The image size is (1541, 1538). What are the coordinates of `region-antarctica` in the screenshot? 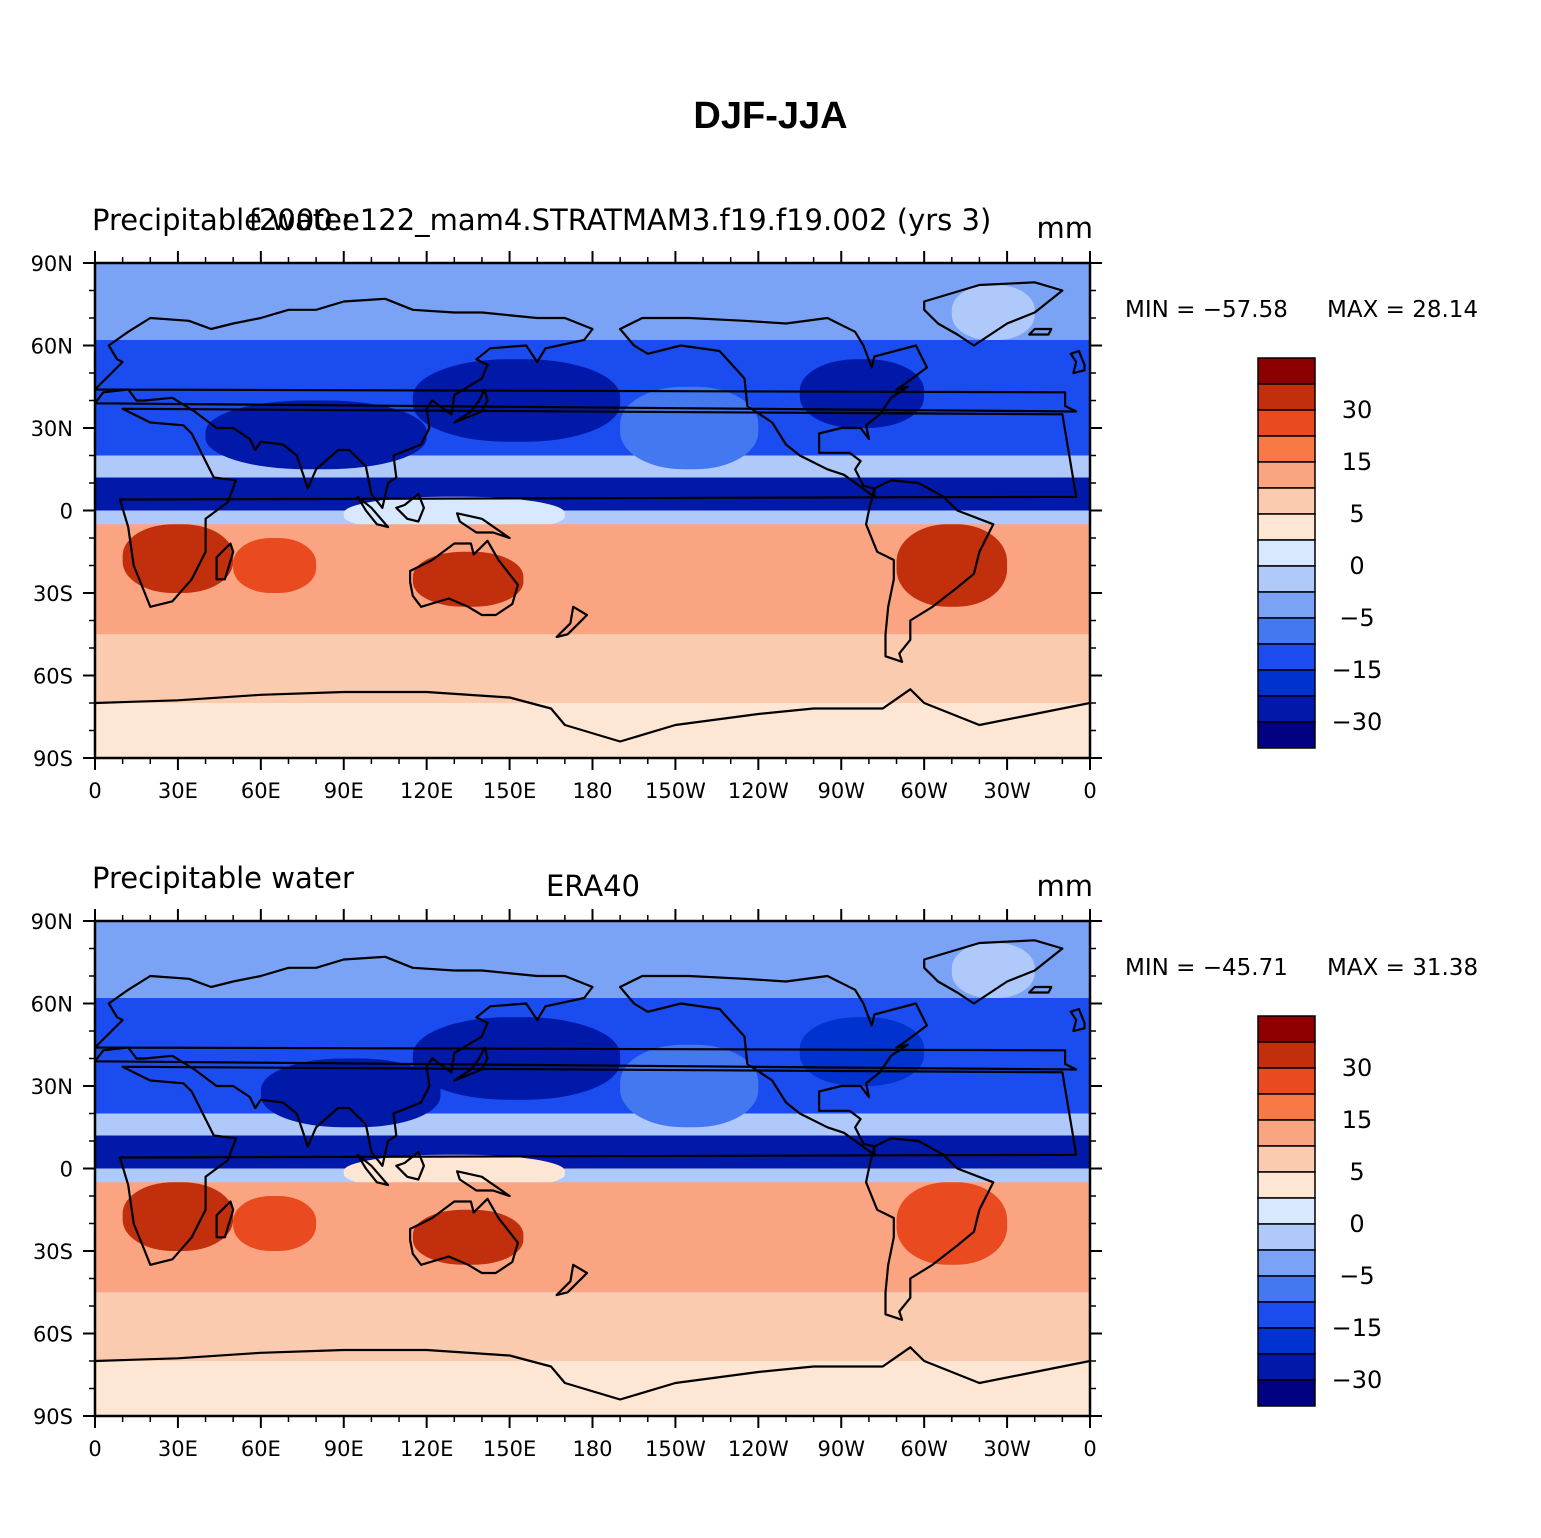 It's located at (592, 730).